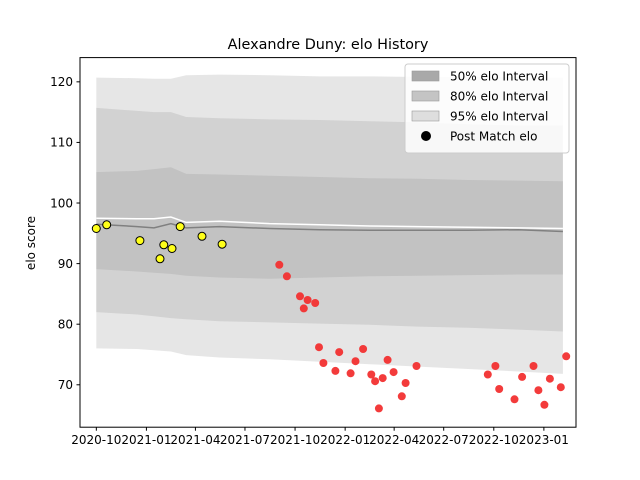  What do you see at coordinates (499, 96) in the screenshot?
I see `legend-label-1: 80% elo Interval` at bounding box center [499, 96].